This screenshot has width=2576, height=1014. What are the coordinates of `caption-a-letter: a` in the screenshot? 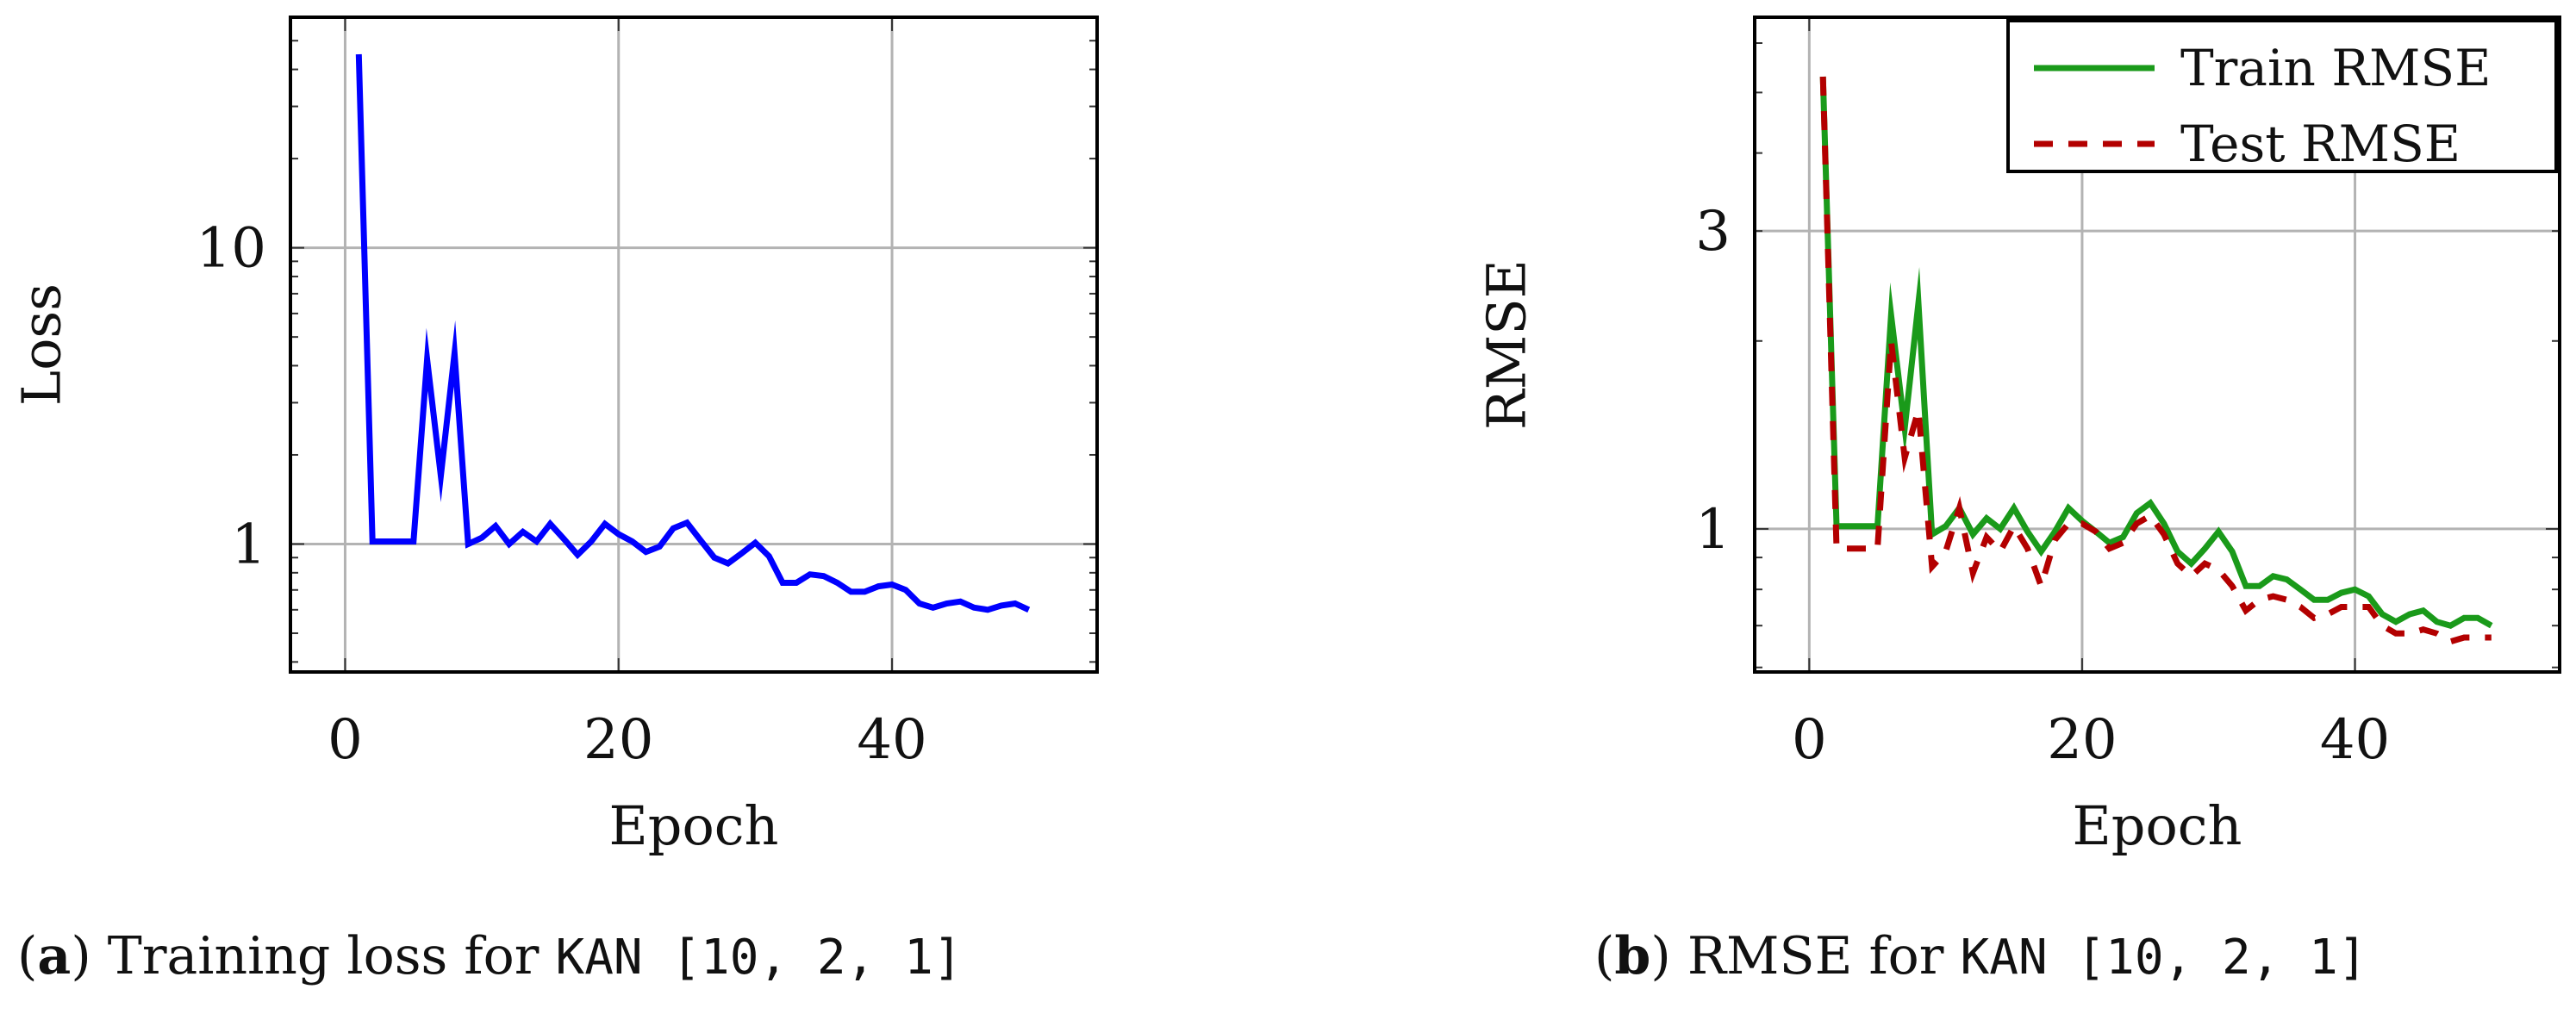 It's located at (54, 956).